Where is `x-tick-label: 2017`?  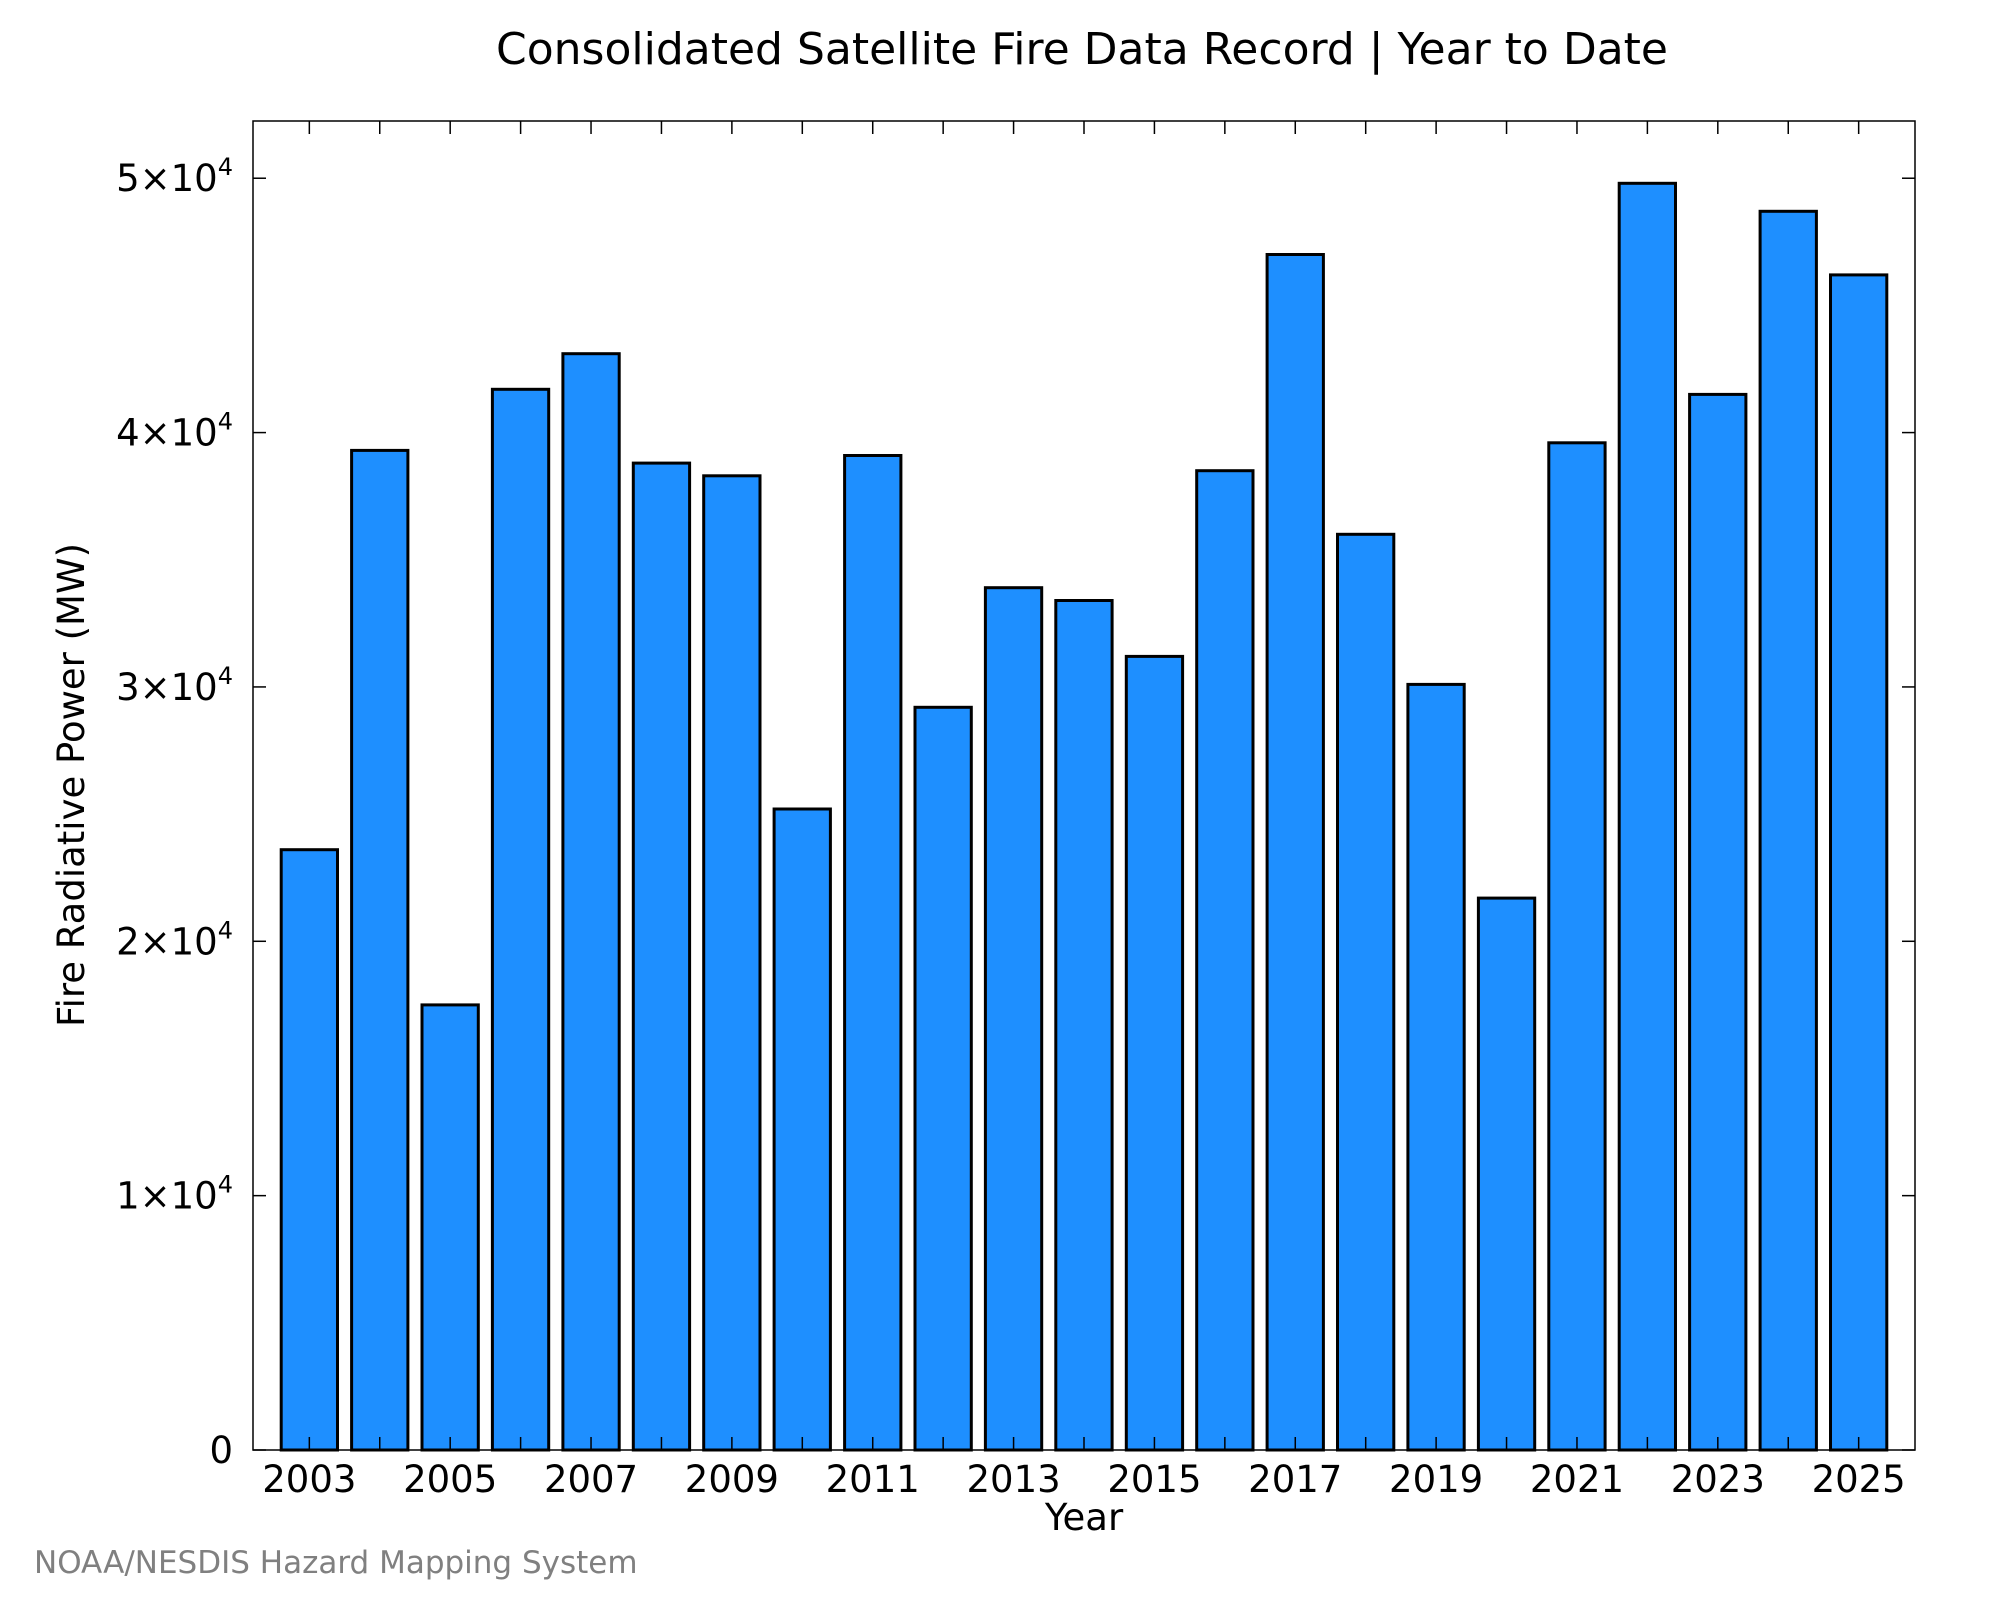 x-tick-label: 2017 is located at coordinates (1295, 1479).